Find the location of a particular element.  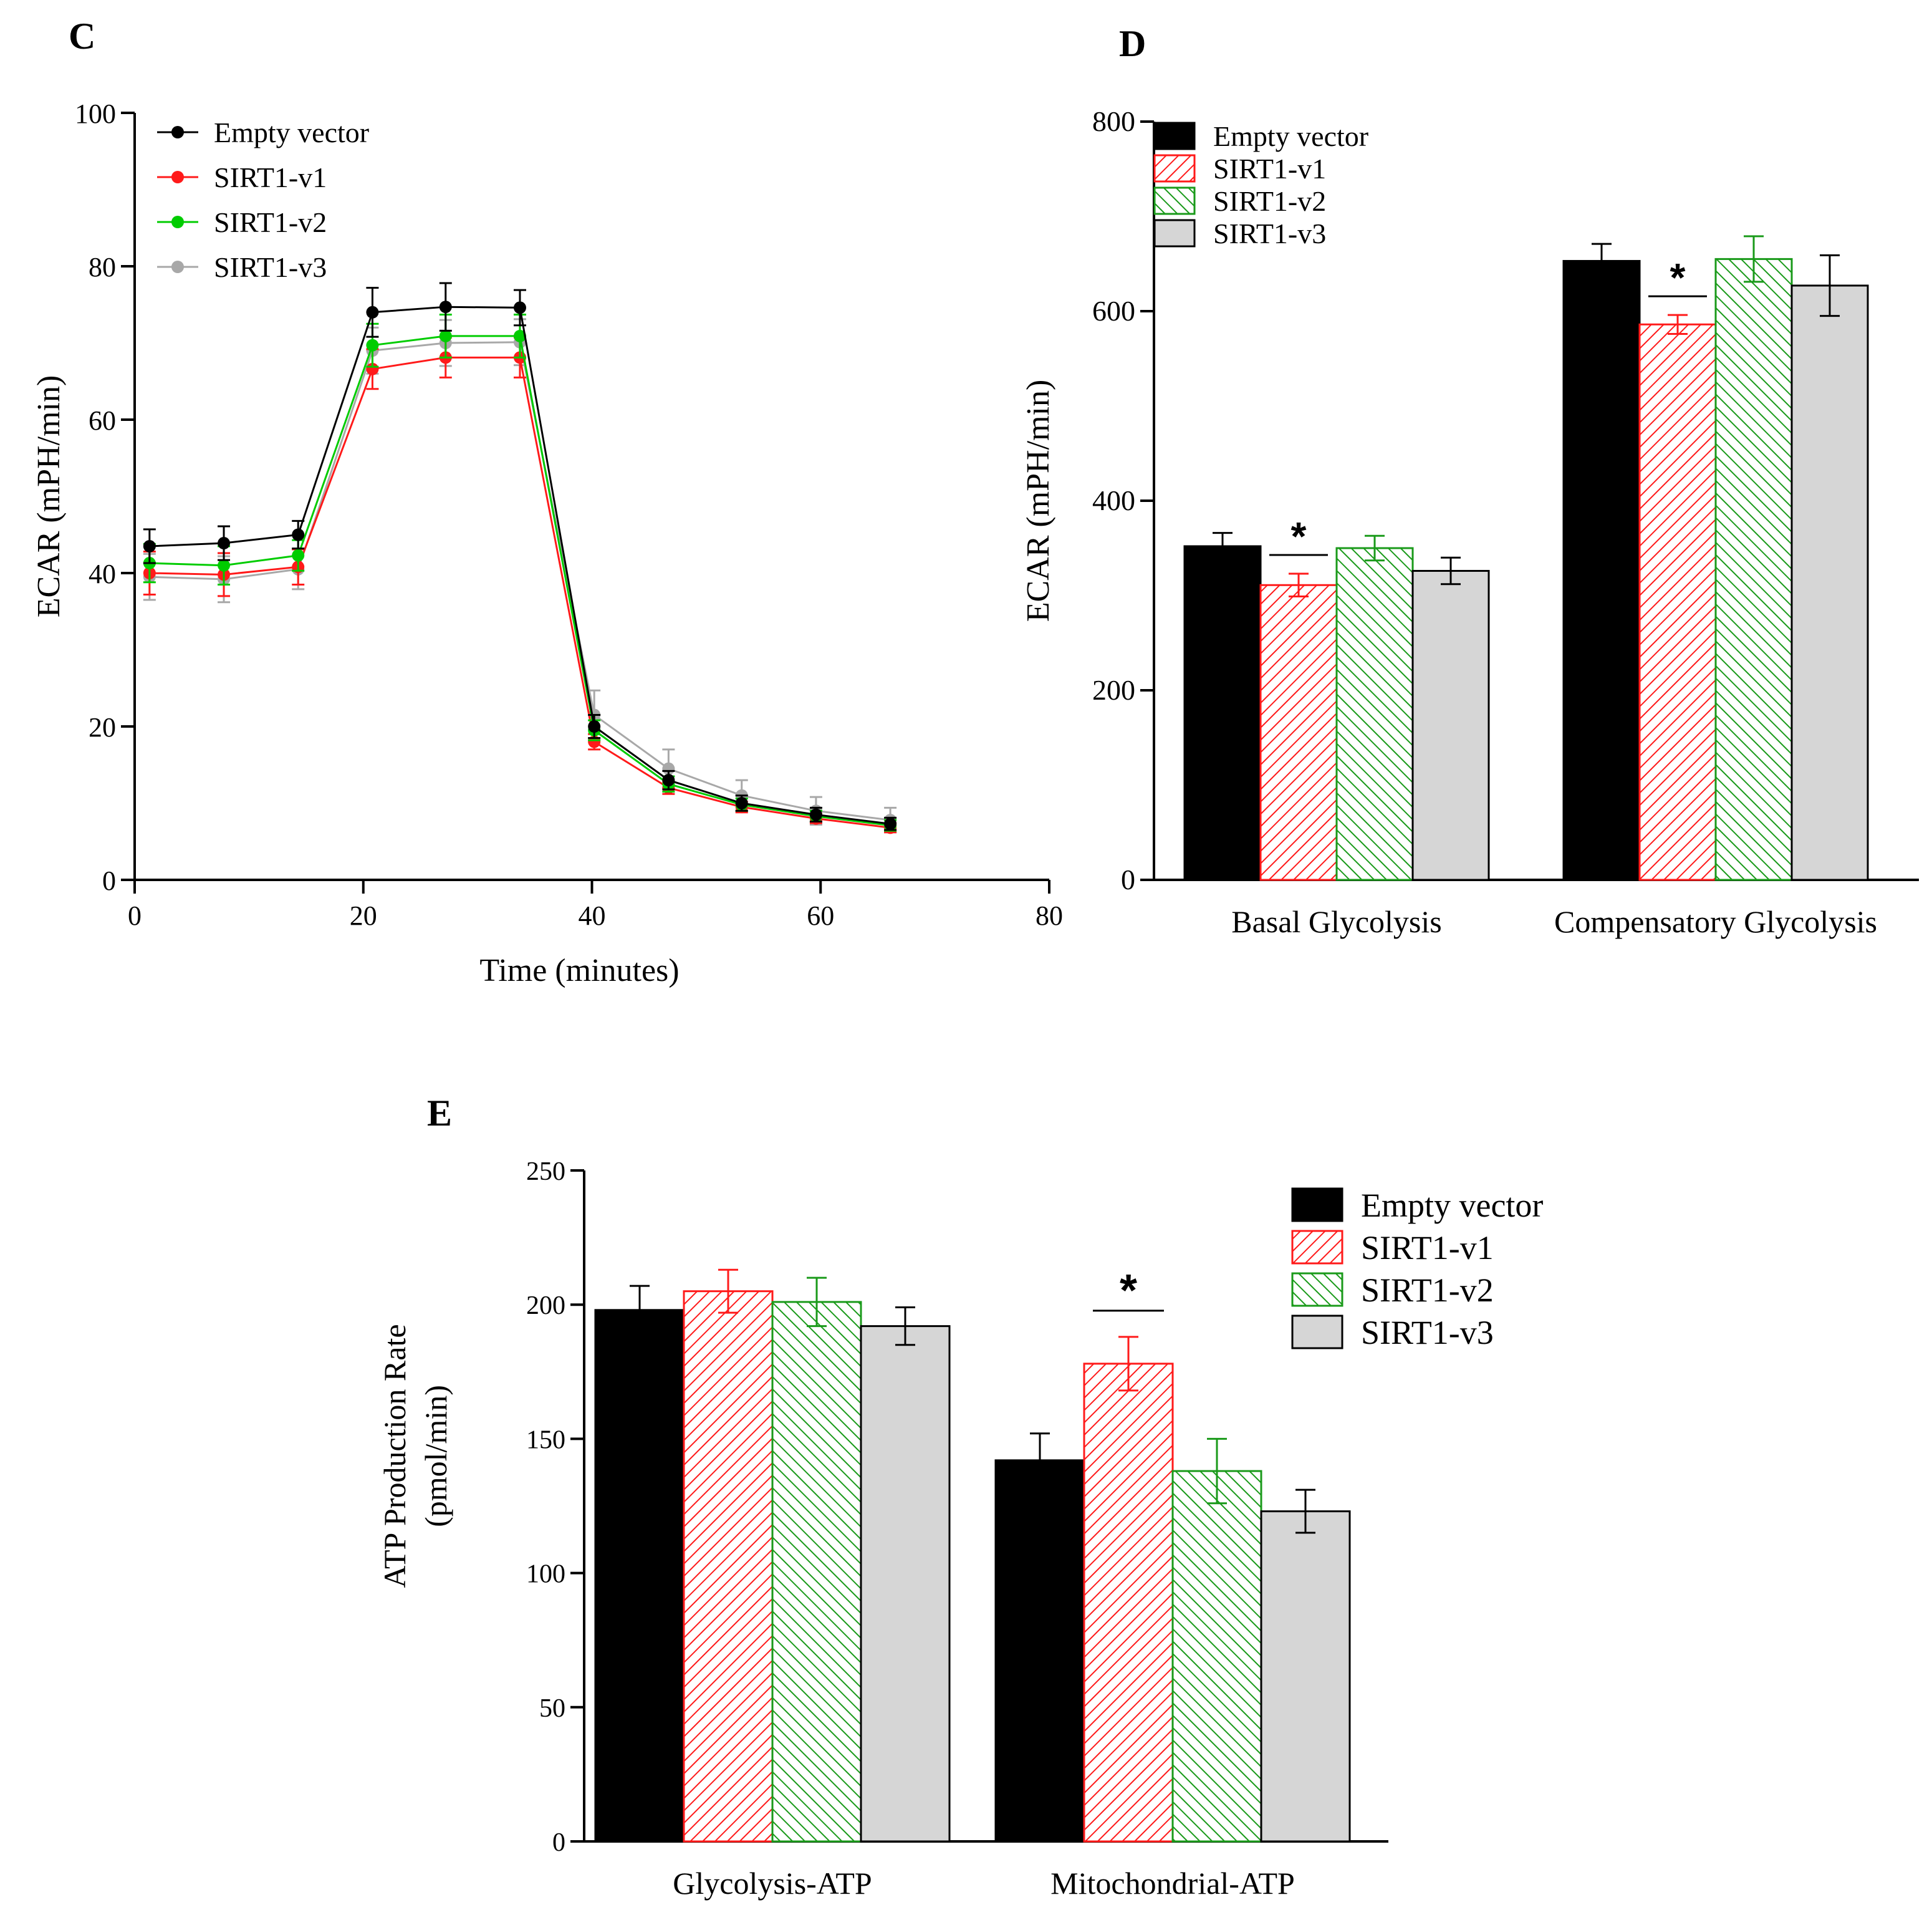

x-tick-label: 40 is located at coordinates (592, 915).